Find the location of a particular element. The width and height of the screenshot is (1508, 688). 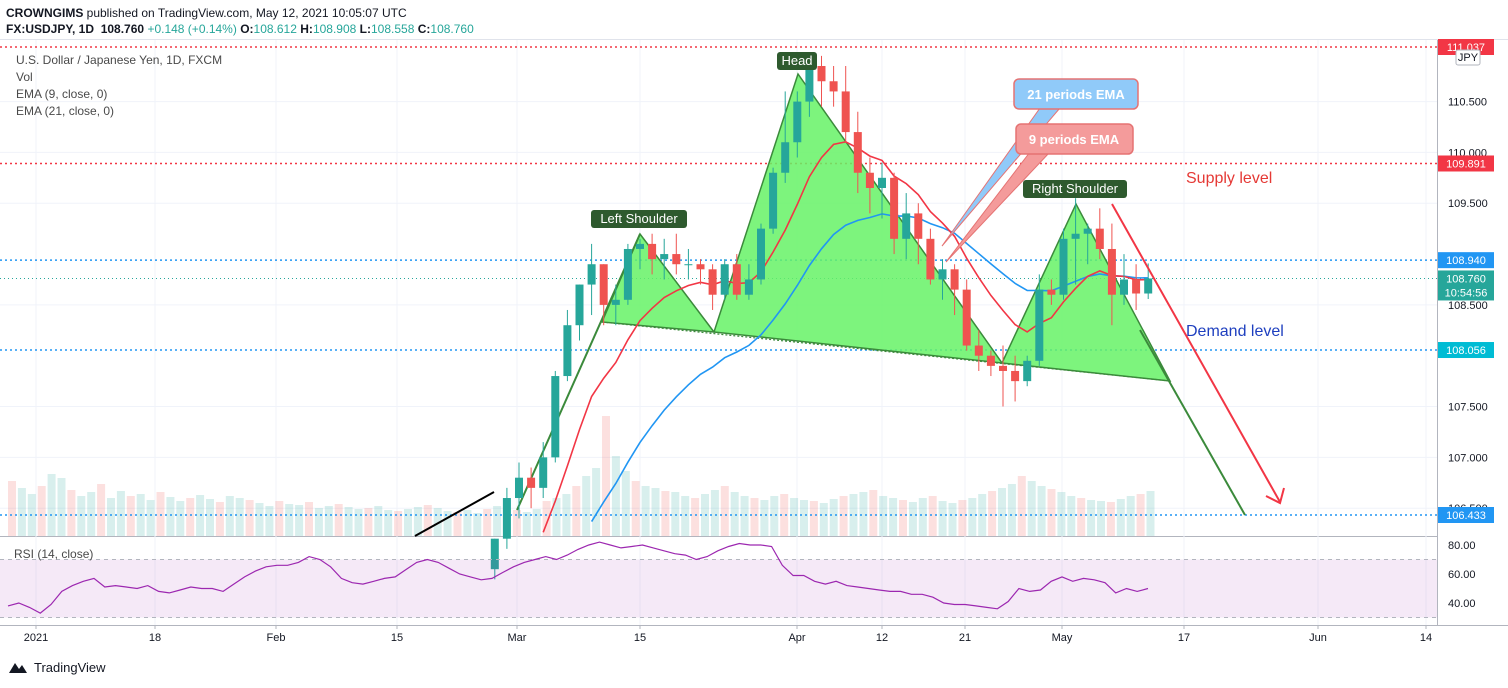

footer-brand: TradingView is located at coordinates (57, 667).